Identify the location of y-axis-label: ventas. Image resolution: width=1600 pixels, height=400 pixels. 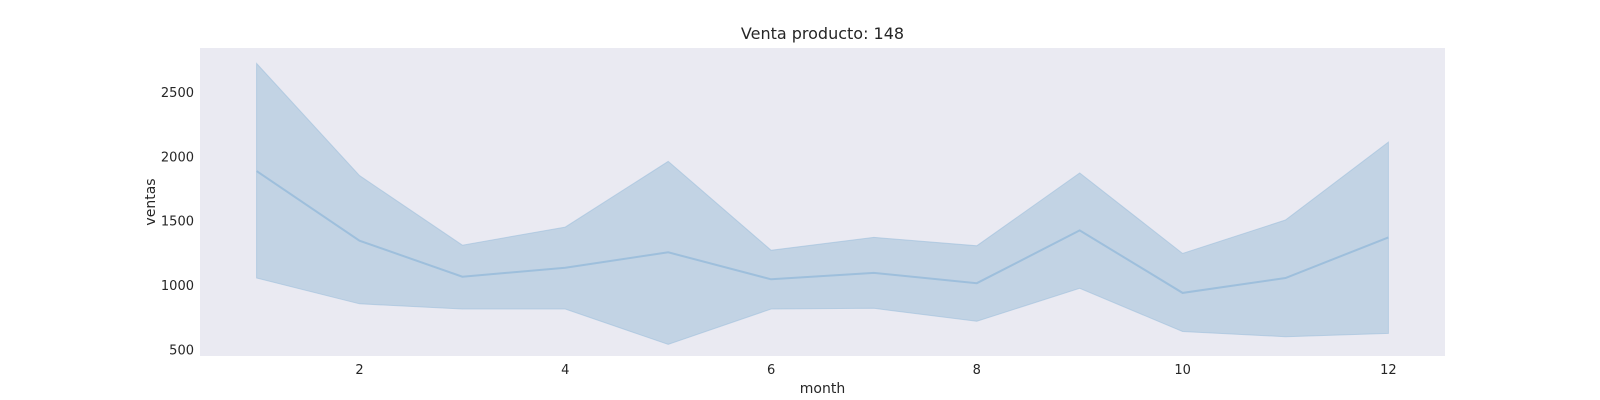
(151, 201).